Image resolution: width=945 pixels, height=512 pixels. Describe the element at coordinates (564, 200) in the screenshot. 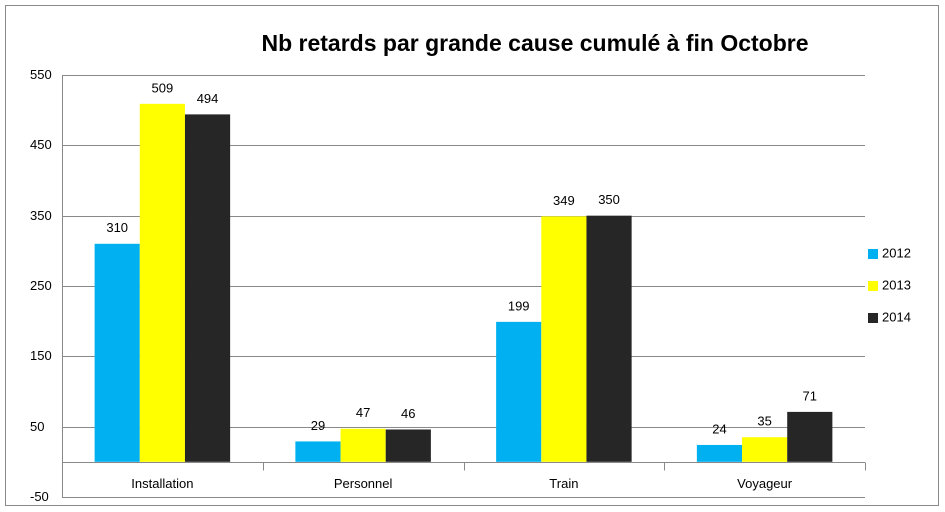

I see `data-label: 349` at that location.